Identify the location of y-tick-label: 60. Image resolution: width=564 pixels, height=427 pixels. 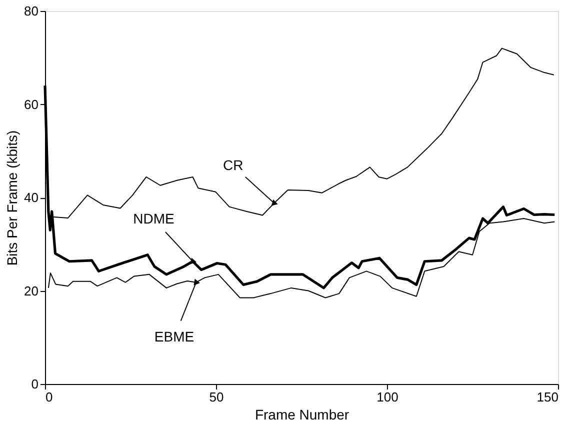
(31, 104).